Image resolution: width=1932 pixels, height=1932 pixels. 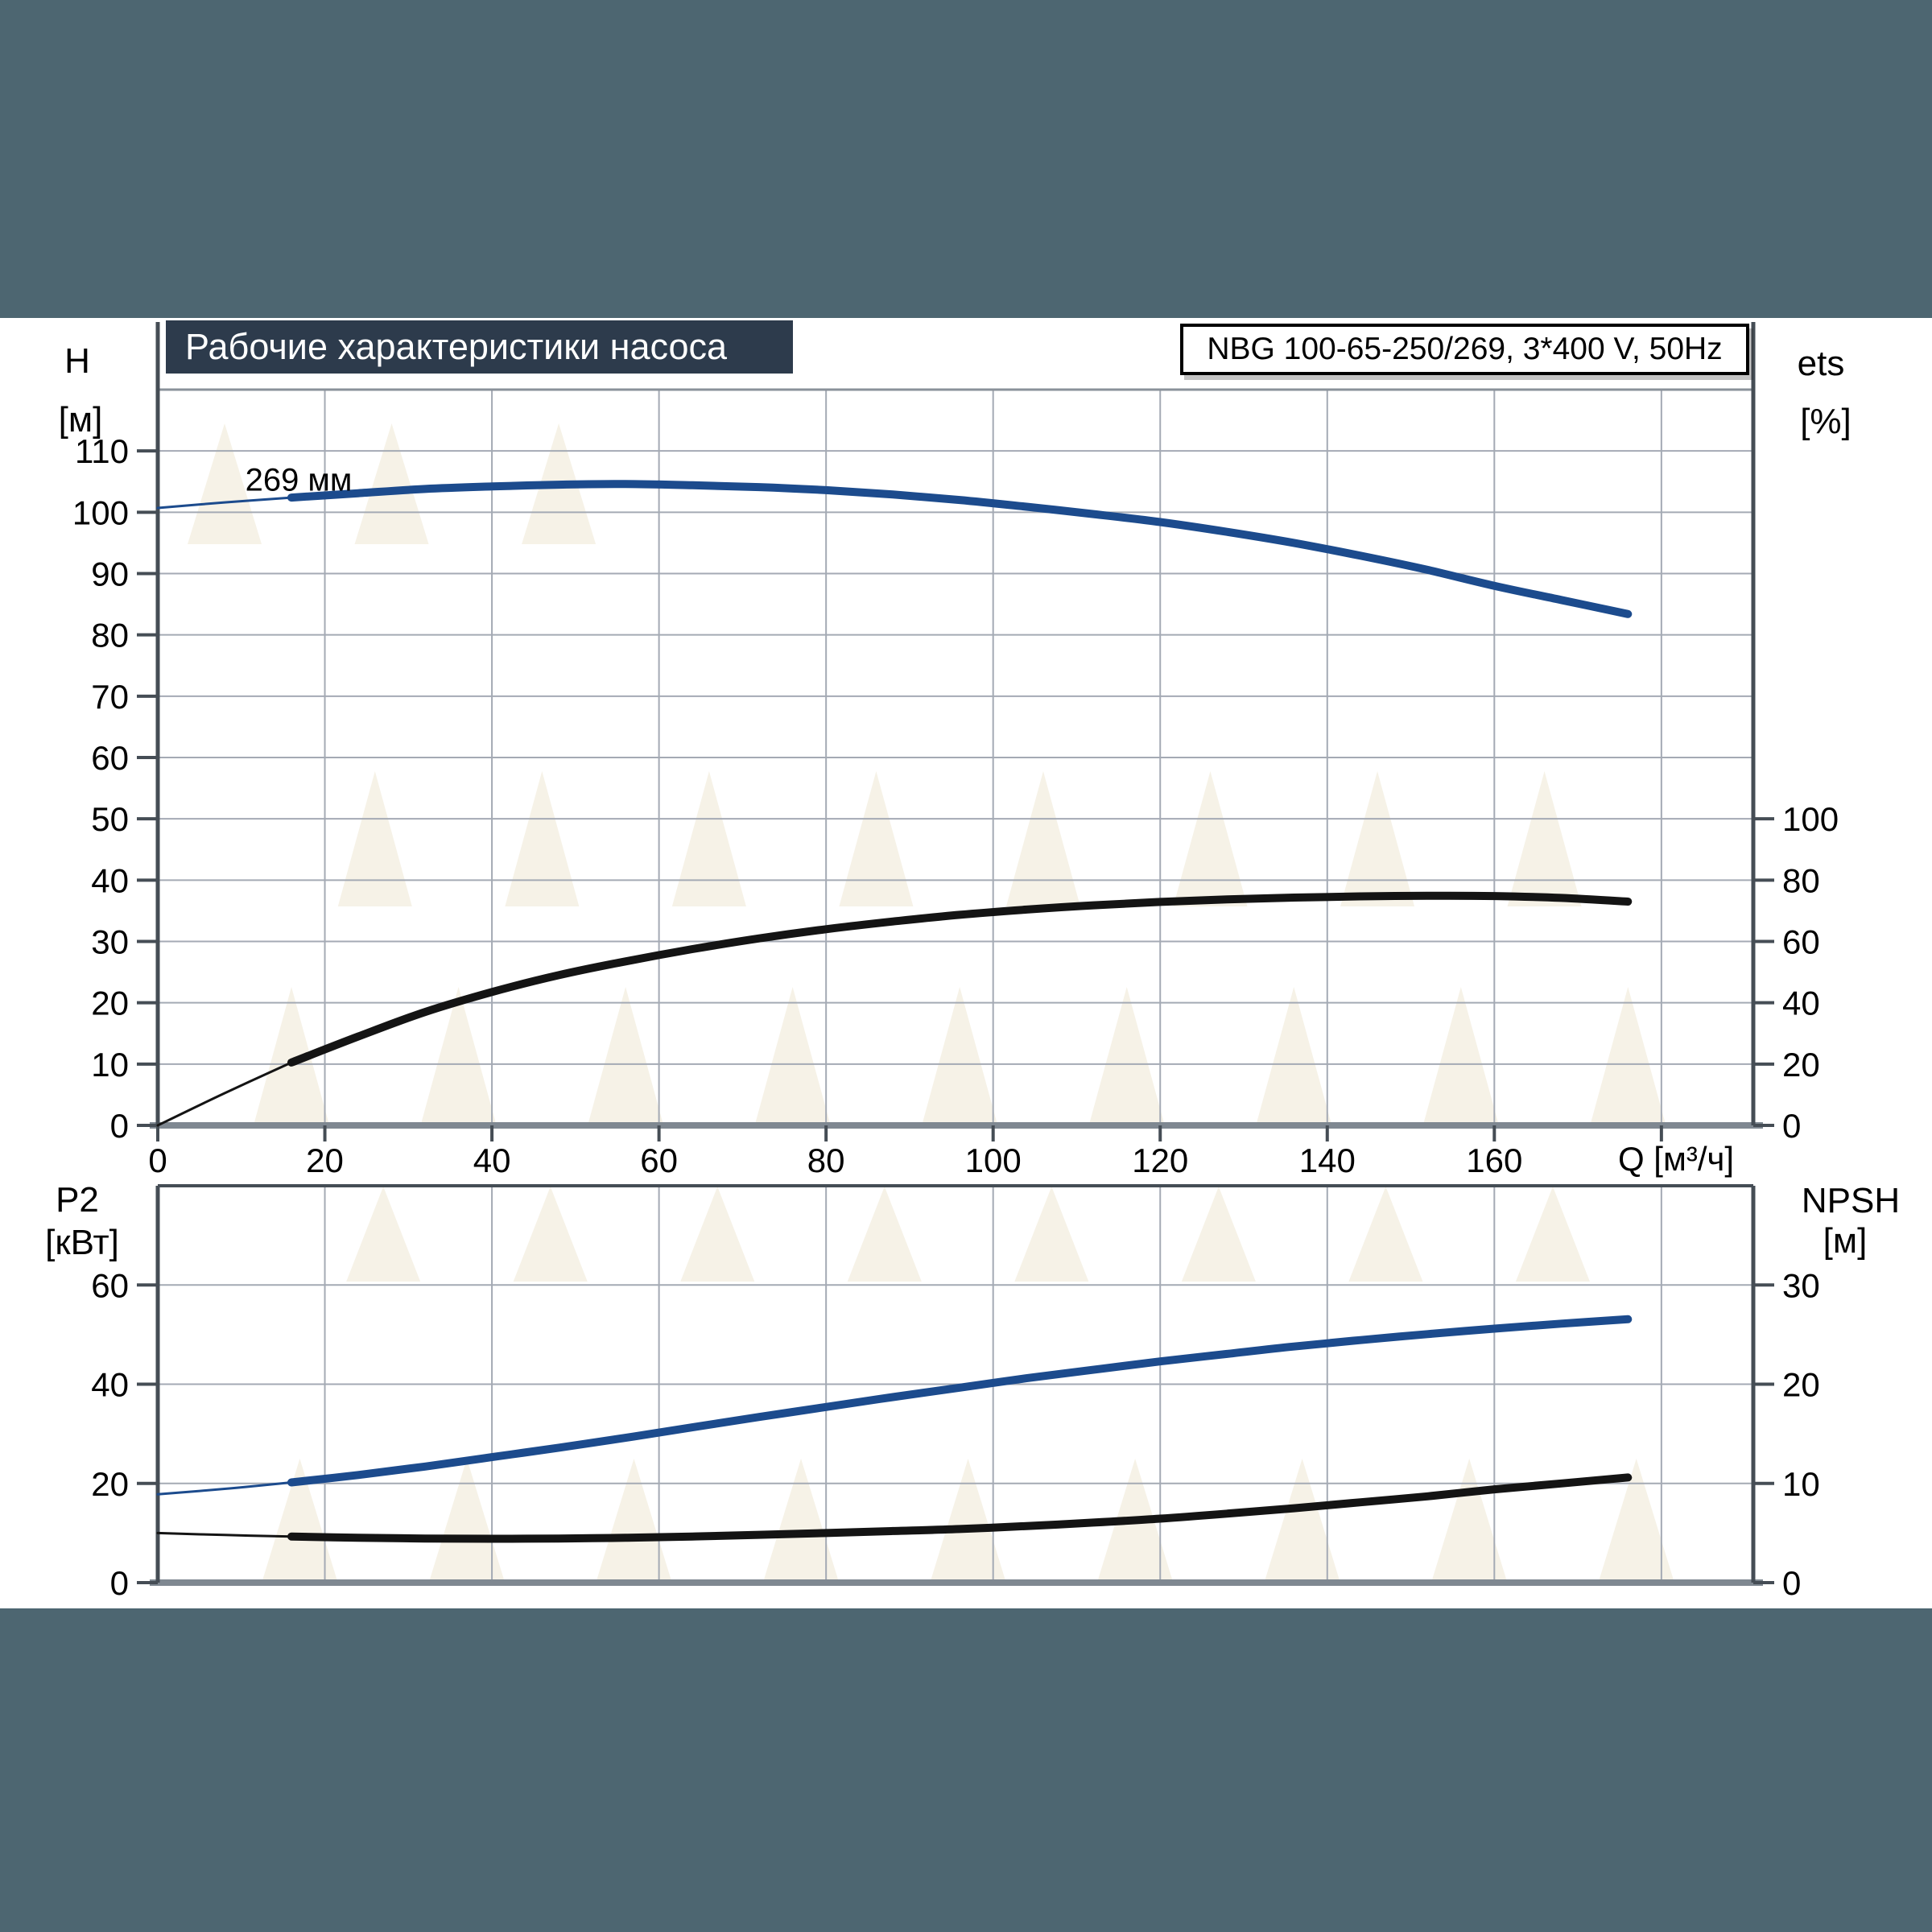 I want to click on left-tick-label-10: 10, so click(x=110, y=1065).